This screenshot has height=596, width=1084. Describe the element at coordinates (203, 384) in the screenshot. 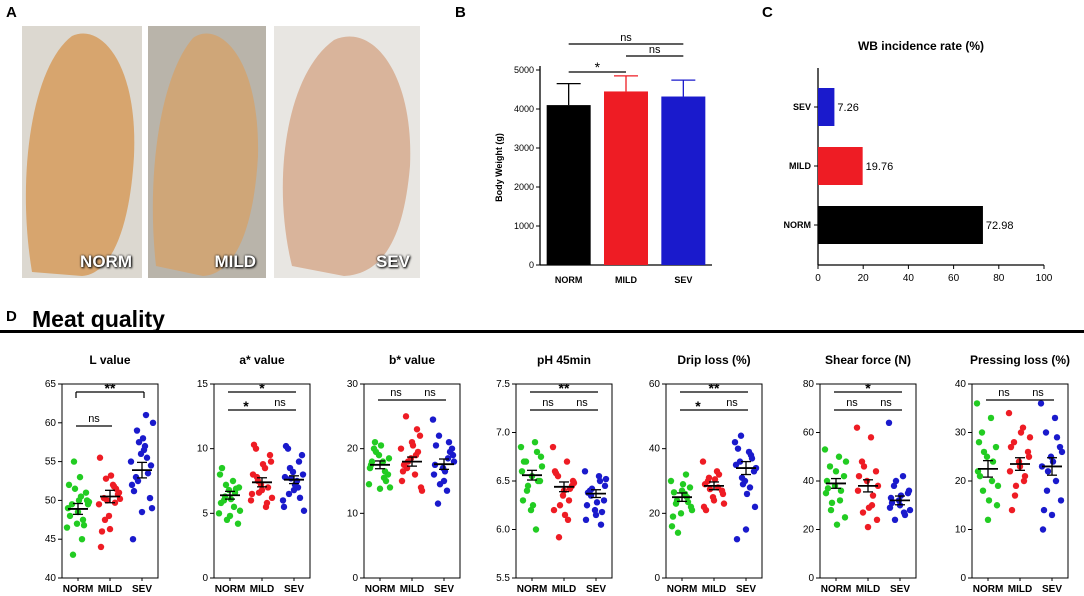

I see `y-tick-label: 15` at that location.